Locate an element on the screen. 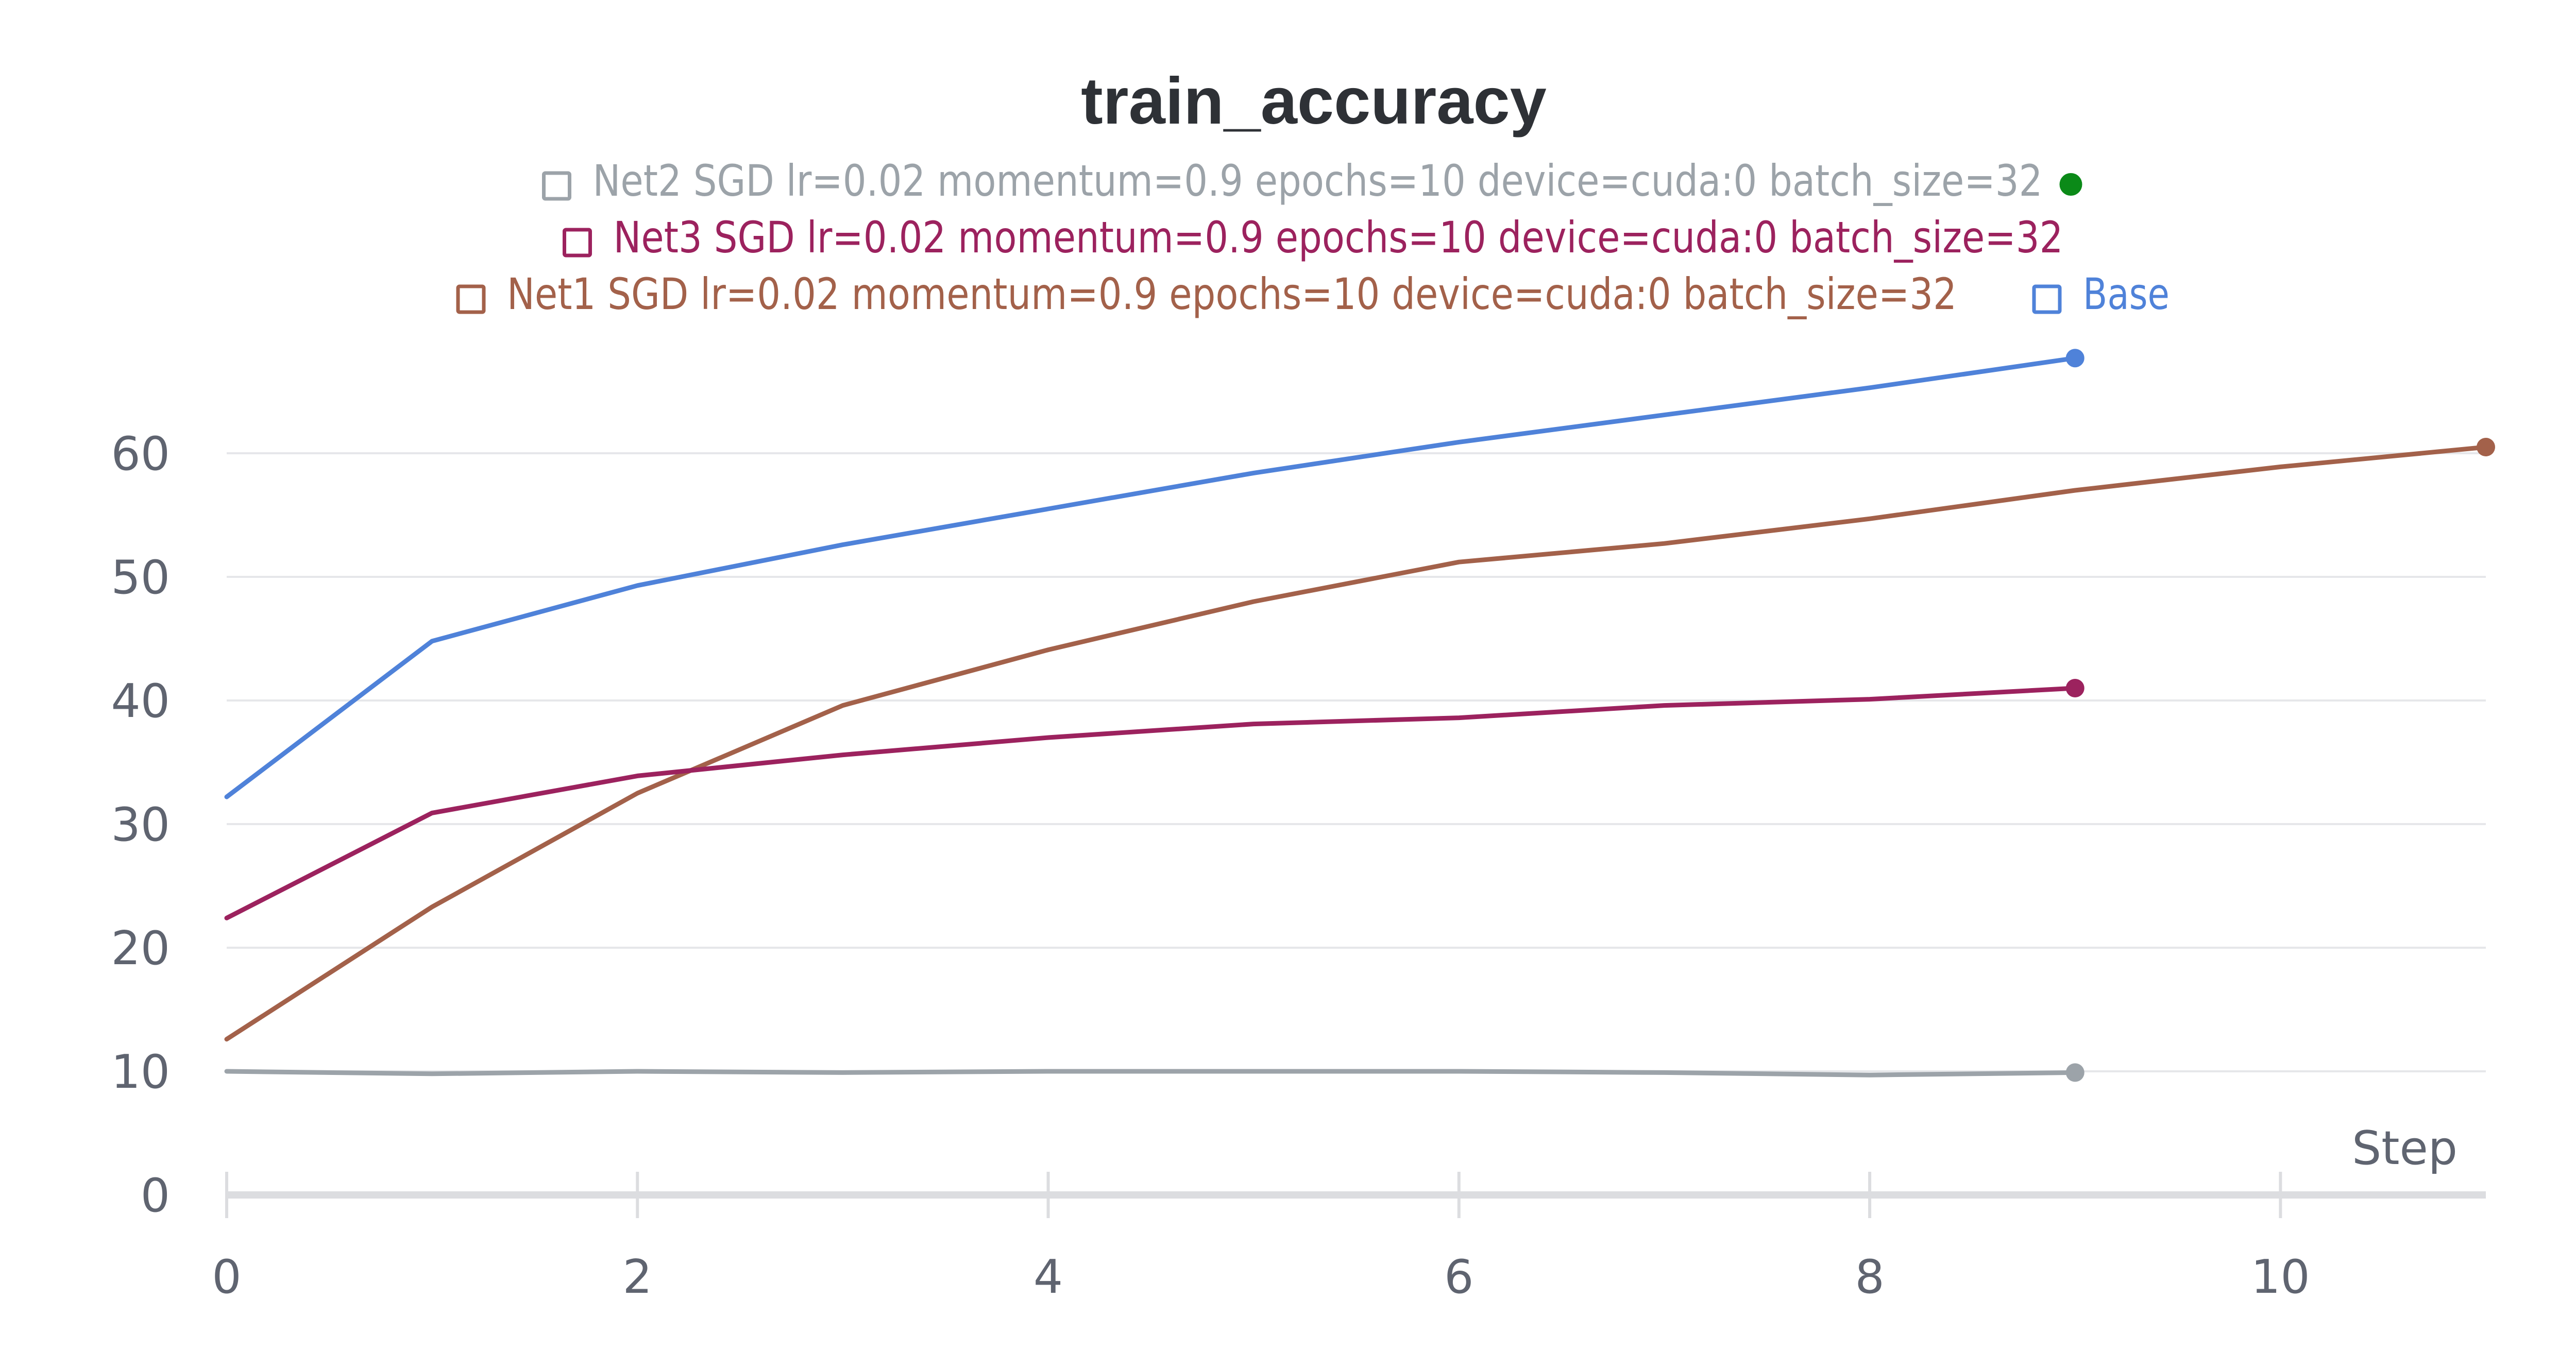 This screenshot has width=2576, height=1368. x-axis-label: Step is located at coordinates (2405, 1148).